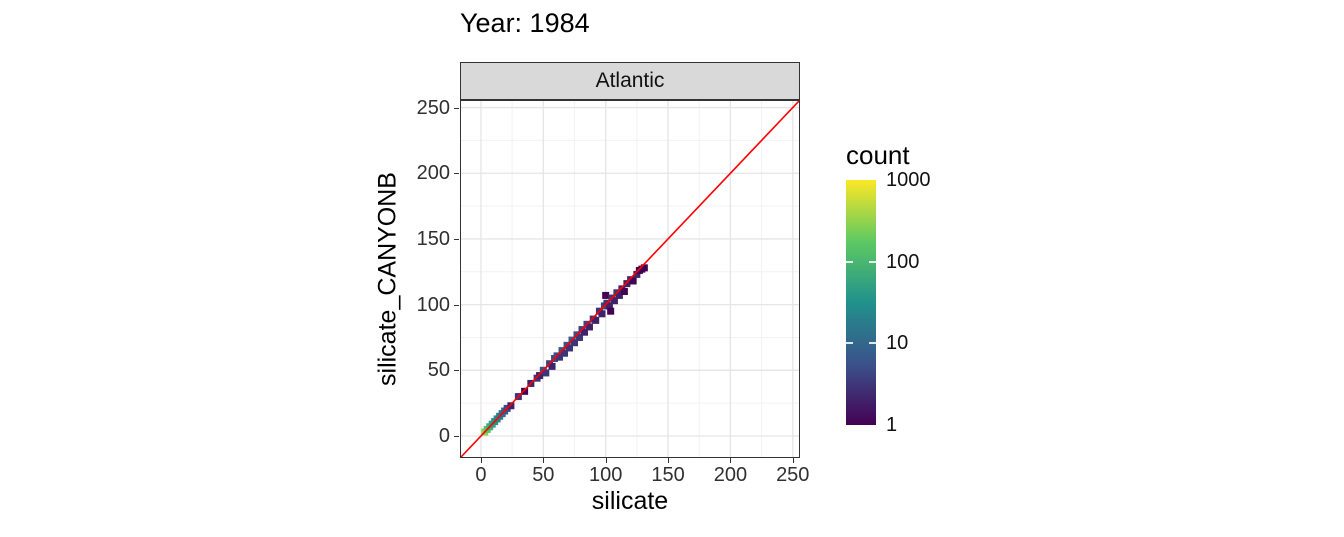 This screenshot has height=537, width=1344. What do you see at coordinates (897, 343) in the screenshot?
I see `legend-label: 10` at bounding box center [897, 343].